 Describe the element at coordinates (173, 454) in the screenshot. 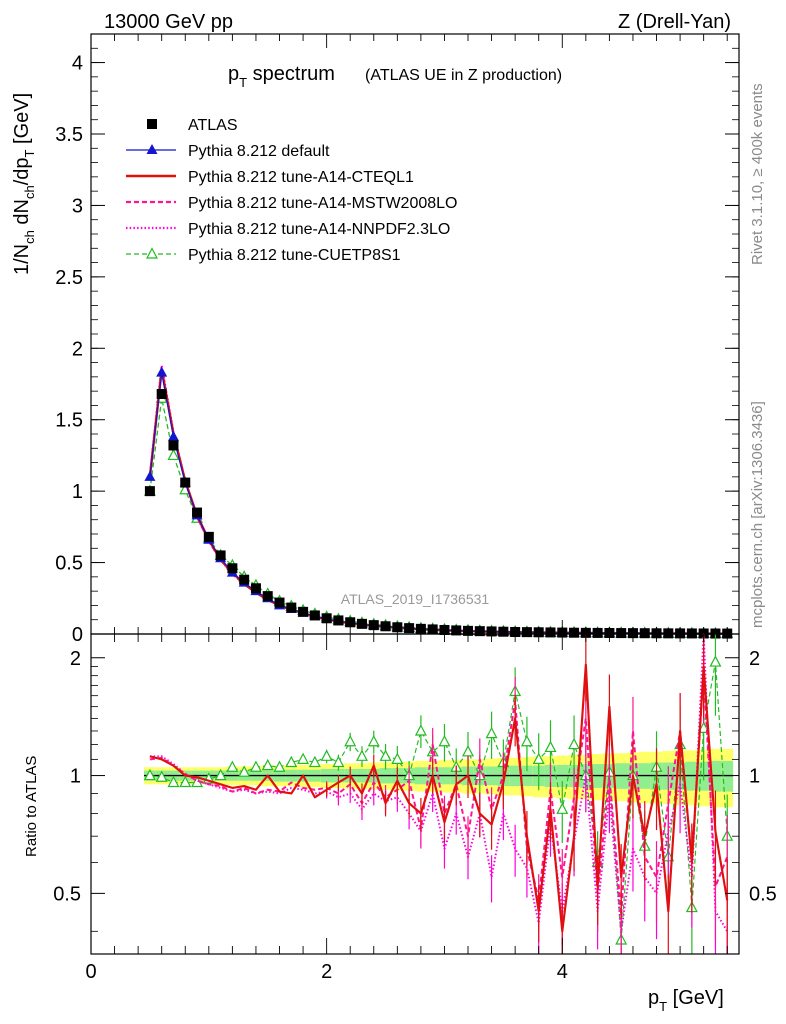

I see `main-point-cuetp` at that location.